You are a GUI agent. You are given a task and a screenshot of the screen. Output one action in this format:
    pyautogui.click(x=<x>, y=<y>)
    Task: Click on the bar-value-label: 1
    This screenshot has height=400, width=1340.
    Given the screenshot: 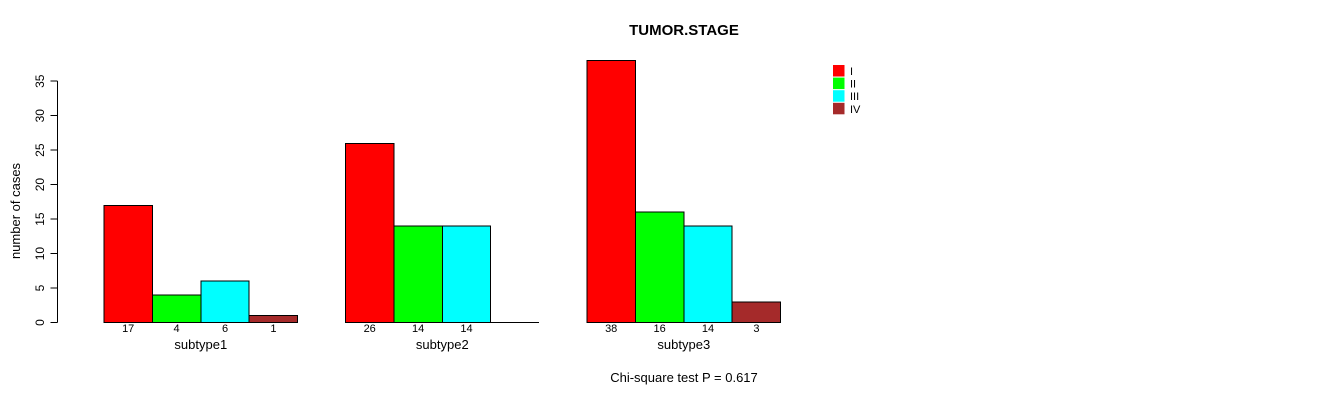 What is the action you would take?
    pyautogui.click(x=273, y=329)
    